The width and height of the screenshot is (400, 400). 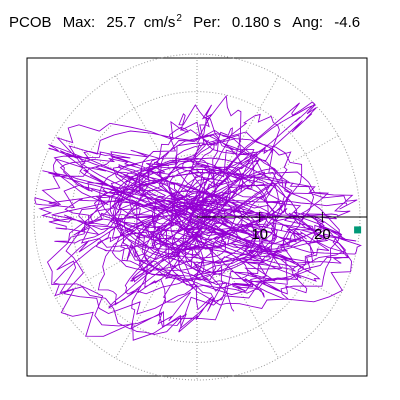 What do you see at coordinates (259, 234) in the screenshot?
I see `radial-tick-10: 10` at bounding box center [259, 234].